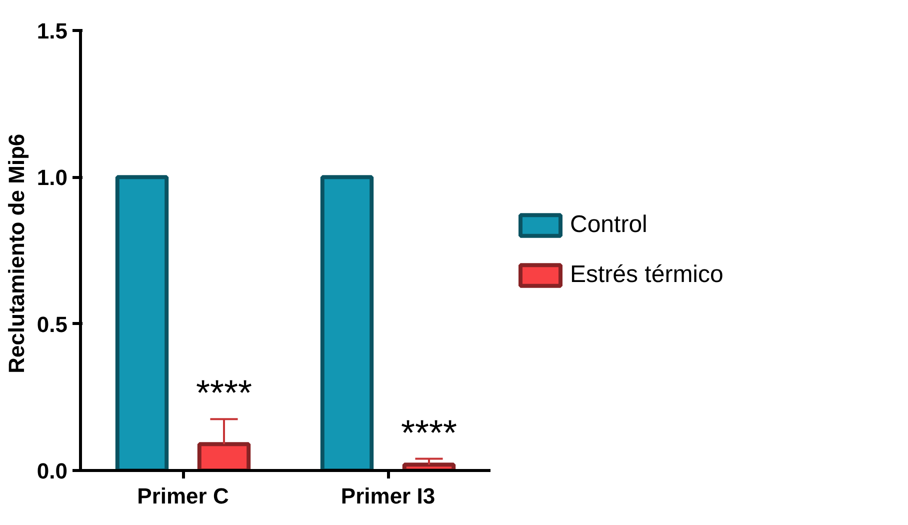  Describe the element at coordinates (52, 31) in the screenshot. I see `y-tick-label: 1.5` at that location.